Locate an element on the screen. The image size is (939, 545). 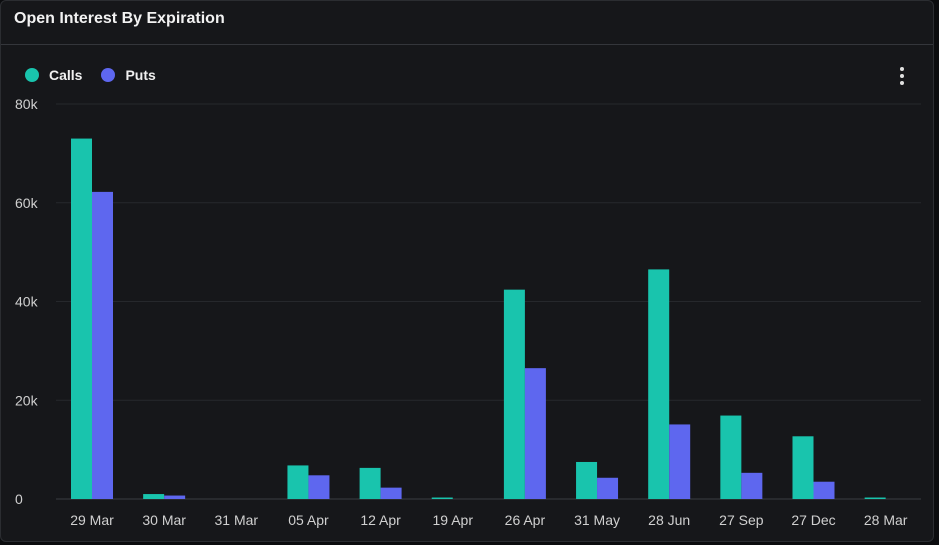
x-tick-label: 30 Mar is located at coordinates (164, 520).